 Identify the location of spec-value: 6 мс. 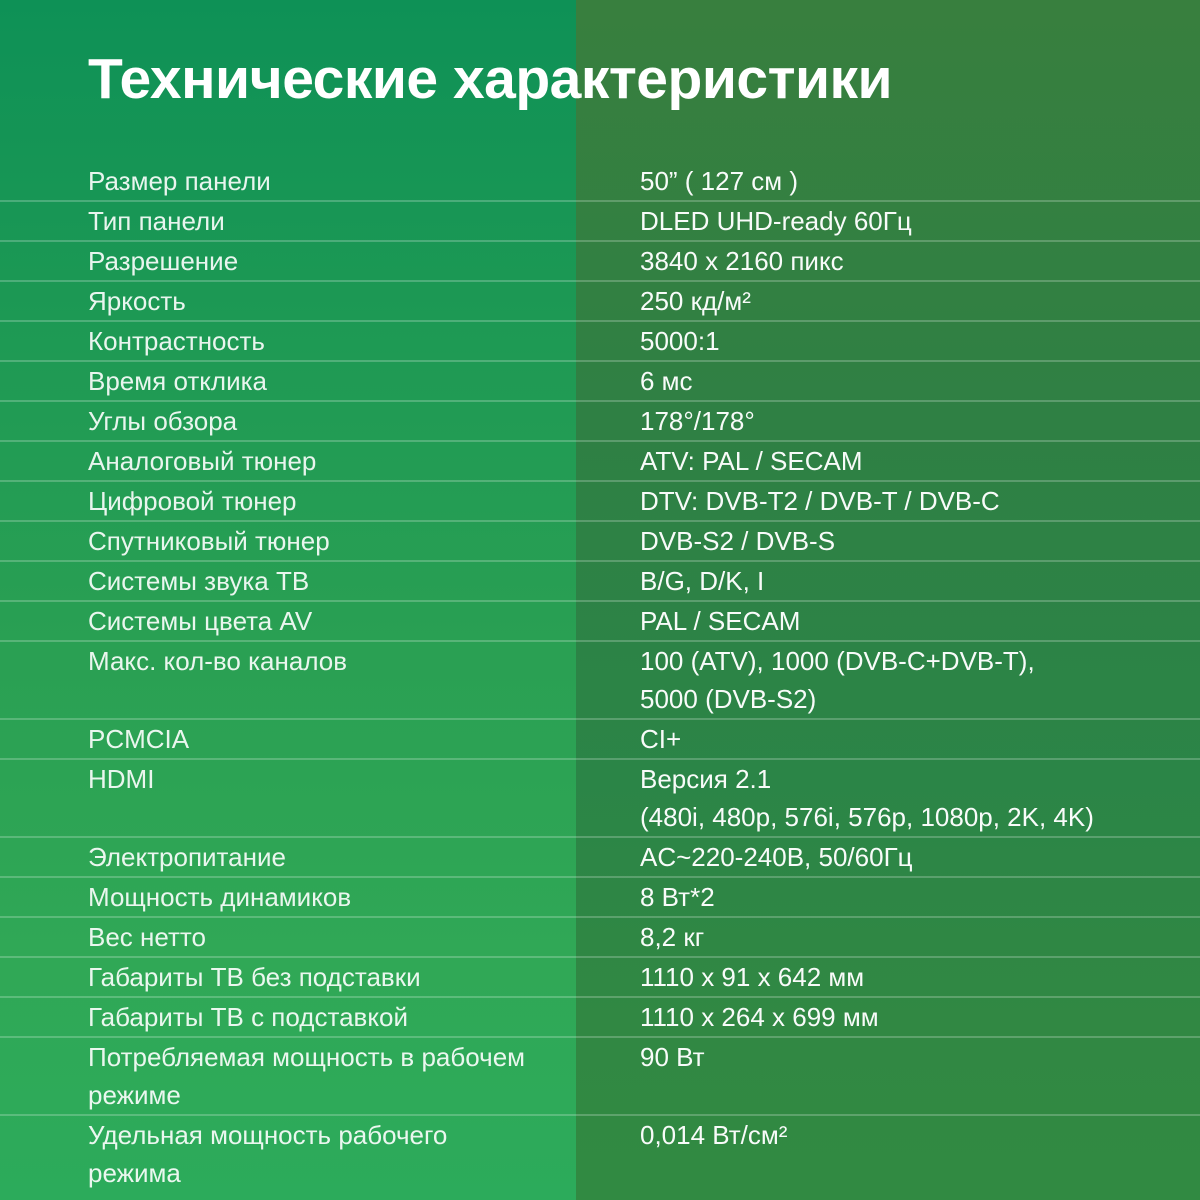
(666, 381).